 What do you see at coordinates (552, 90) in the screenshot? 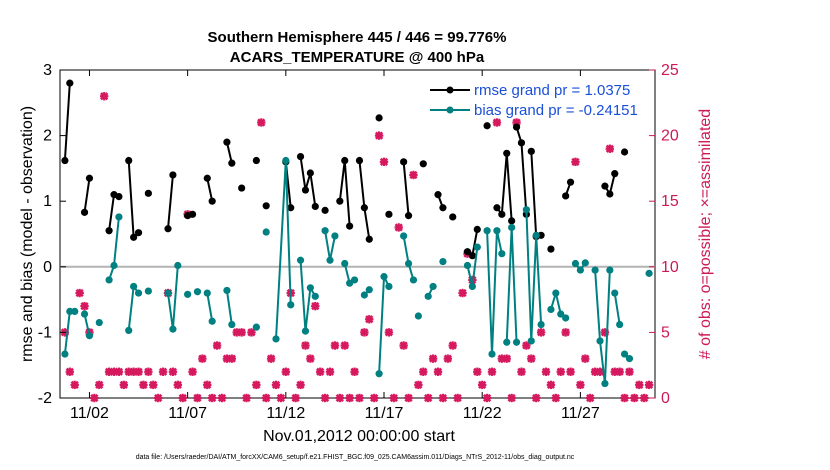
I see `legend-rmse-label: rmse grand pr = 1.0375` at bounding box center [552, 90].